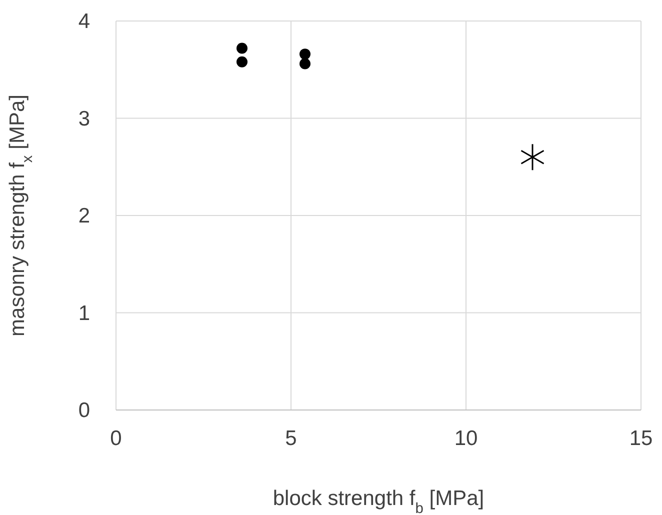 The image size is (662, 515). Describe the element at coordinates (84, 21) in the screenshot. I see `y-tick-label: 4` at that location.